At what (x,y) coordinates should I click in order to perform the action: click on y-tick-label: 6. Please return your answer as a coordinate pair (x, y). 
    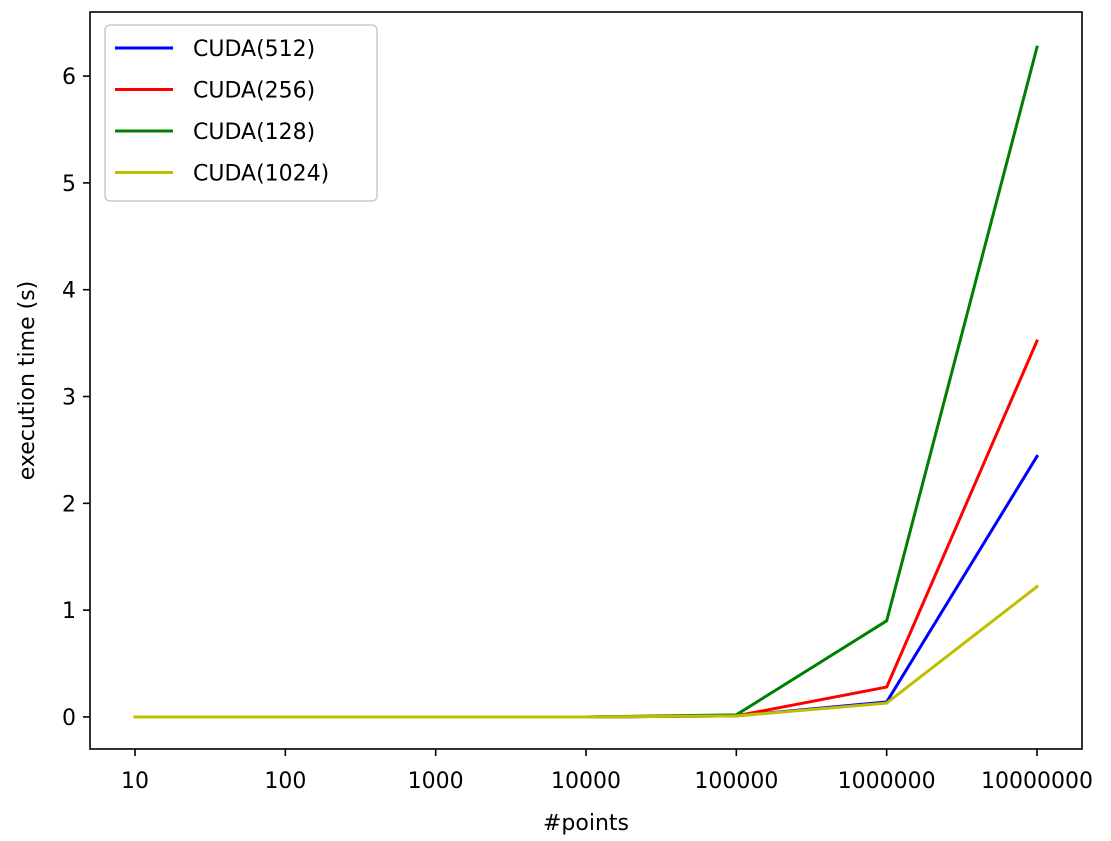
    Looking at the image, I should click on (69, 77).